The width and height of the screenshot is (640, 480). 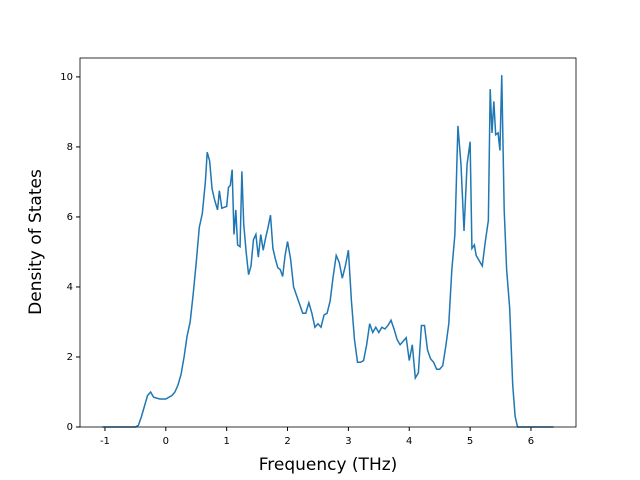 What do you see at coordinates (166, 441) in the screenshot?
I see `x-tick-label: 0` at bounding box center [166, 441].